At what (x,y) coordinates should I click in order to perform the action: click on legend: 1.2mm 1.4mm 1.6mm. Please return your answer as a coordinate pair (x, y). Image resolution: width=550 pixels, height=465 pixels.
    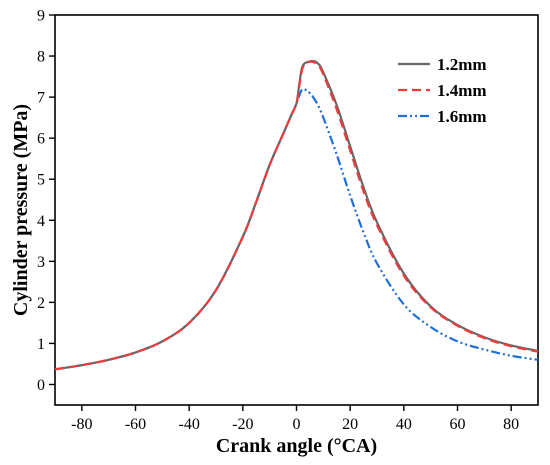
    Looking at the image, I should click on (442, 90).